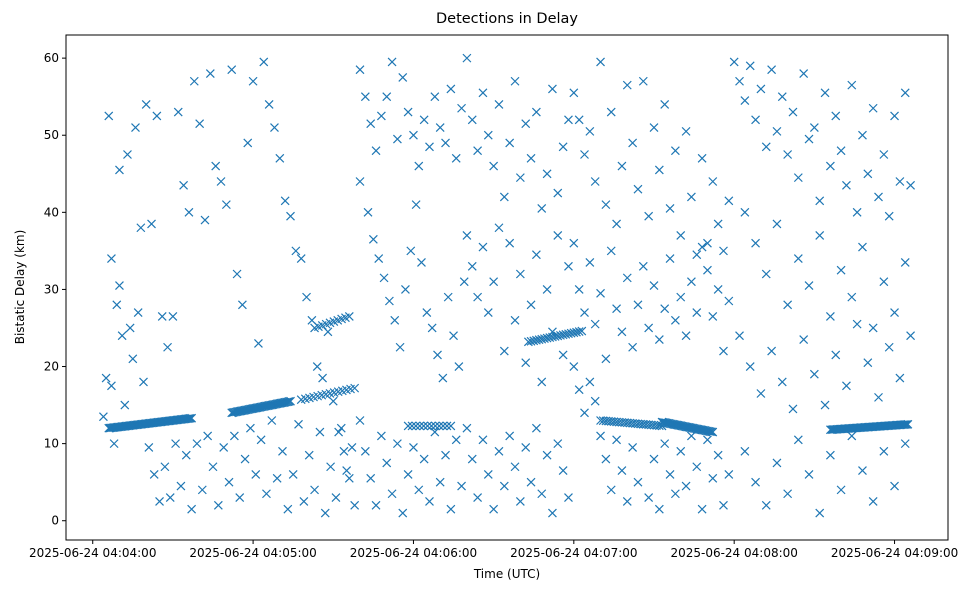 The width and height of the screenshot is (979, 590). Describe the element at coordinates (20, 287) in the screenshot. I see `y-axis-label: Bistatic Delay (km)` at that location.